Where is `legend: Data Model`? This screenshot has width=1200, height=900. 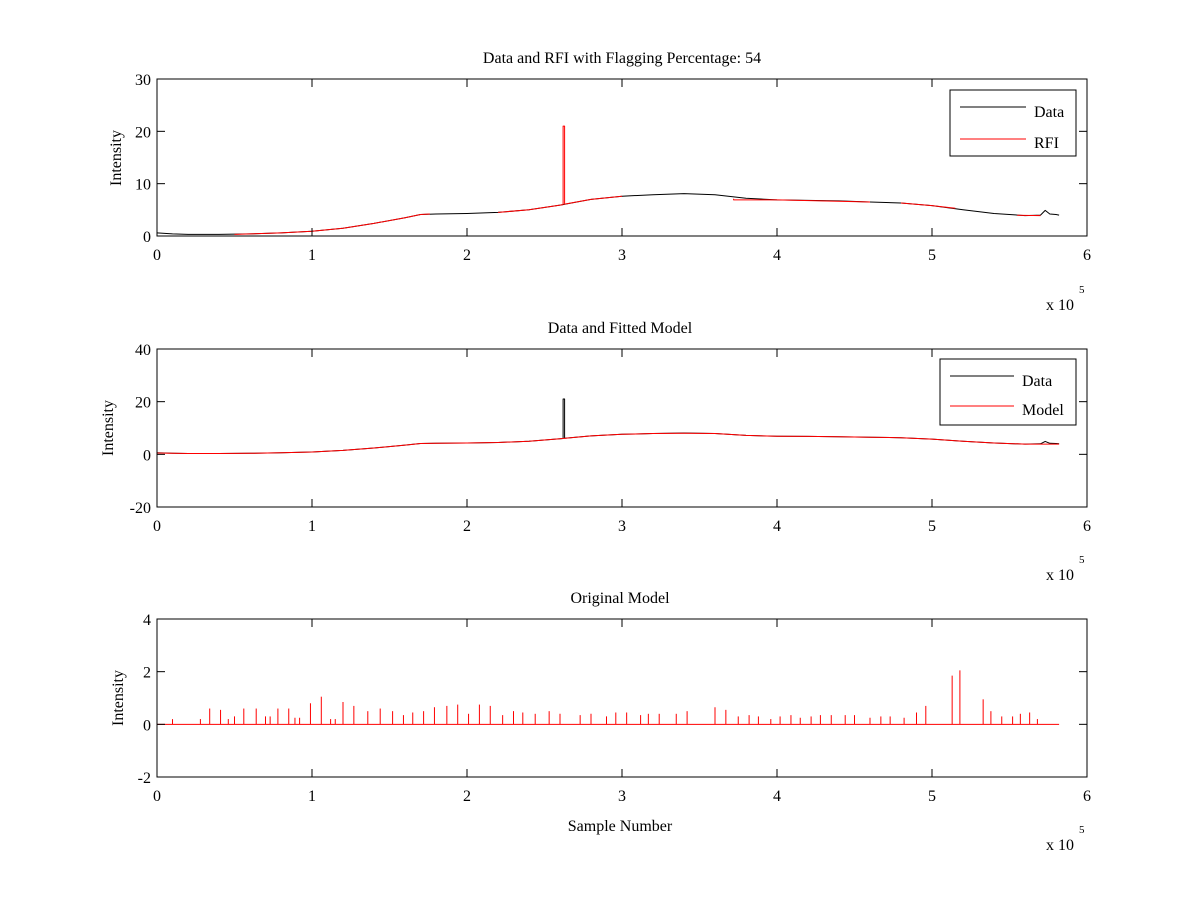
legend: Data Model is located at coordinates (1008, 392).